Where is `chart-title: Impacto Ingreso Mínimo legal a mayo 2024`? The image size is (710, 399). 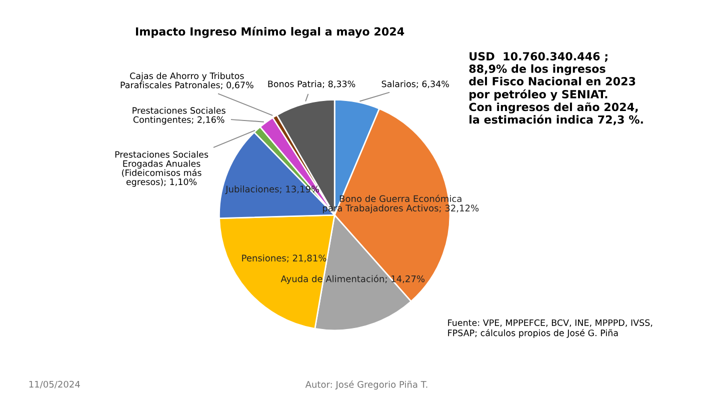
chart-title: Impacto Ingreso Mínimo legal a mayo 2024 is located at coordinates (270, 32).